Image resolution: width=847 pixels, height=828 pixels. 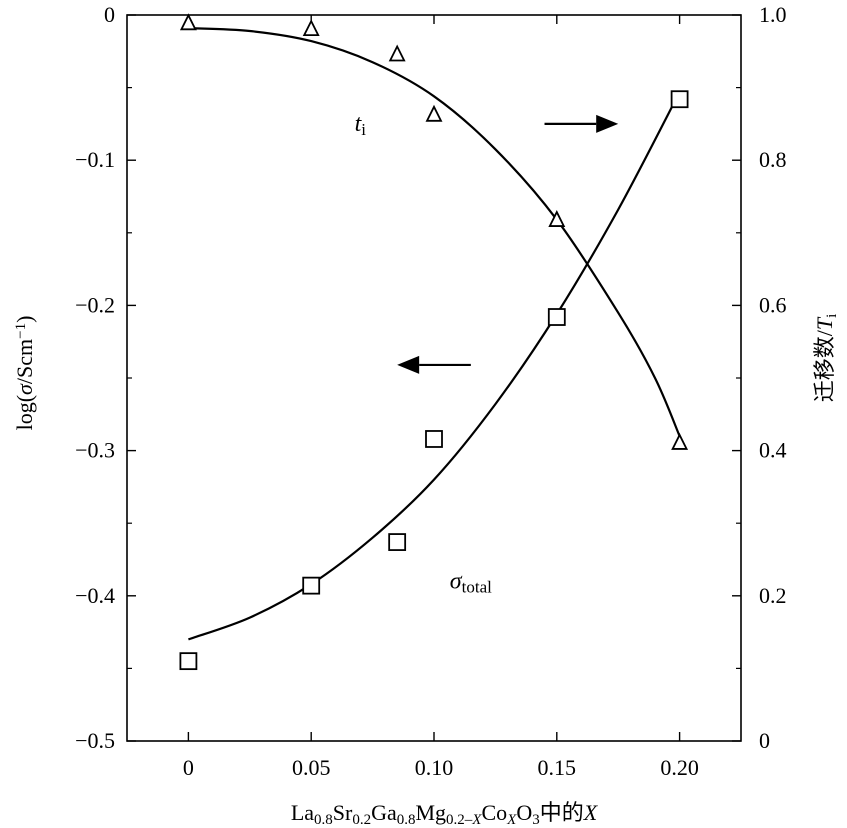 I want to click on x-tick-label: 0.05, so click(x=311, y=767).